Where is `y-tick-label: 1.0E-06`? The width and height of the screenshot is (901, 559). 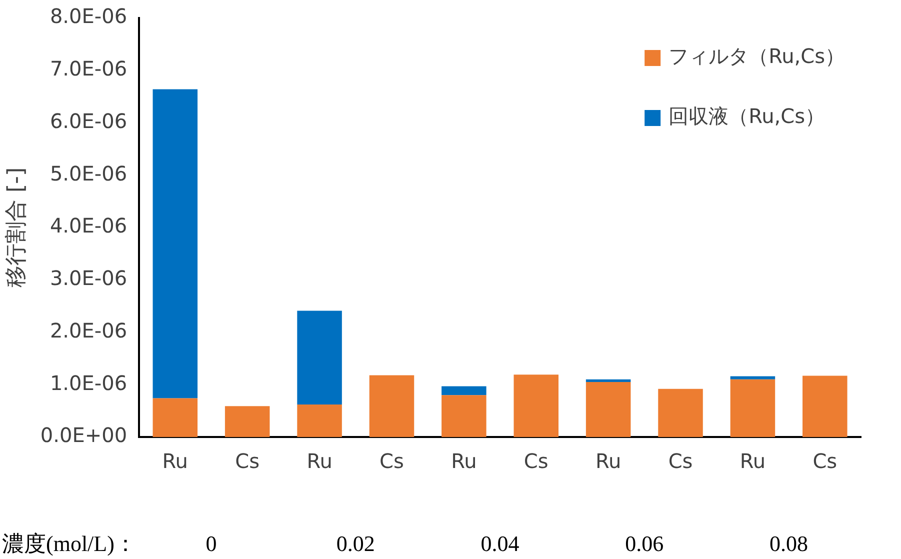 y-tick-label: 1.0E-06 is located at coordinates (89, 382).